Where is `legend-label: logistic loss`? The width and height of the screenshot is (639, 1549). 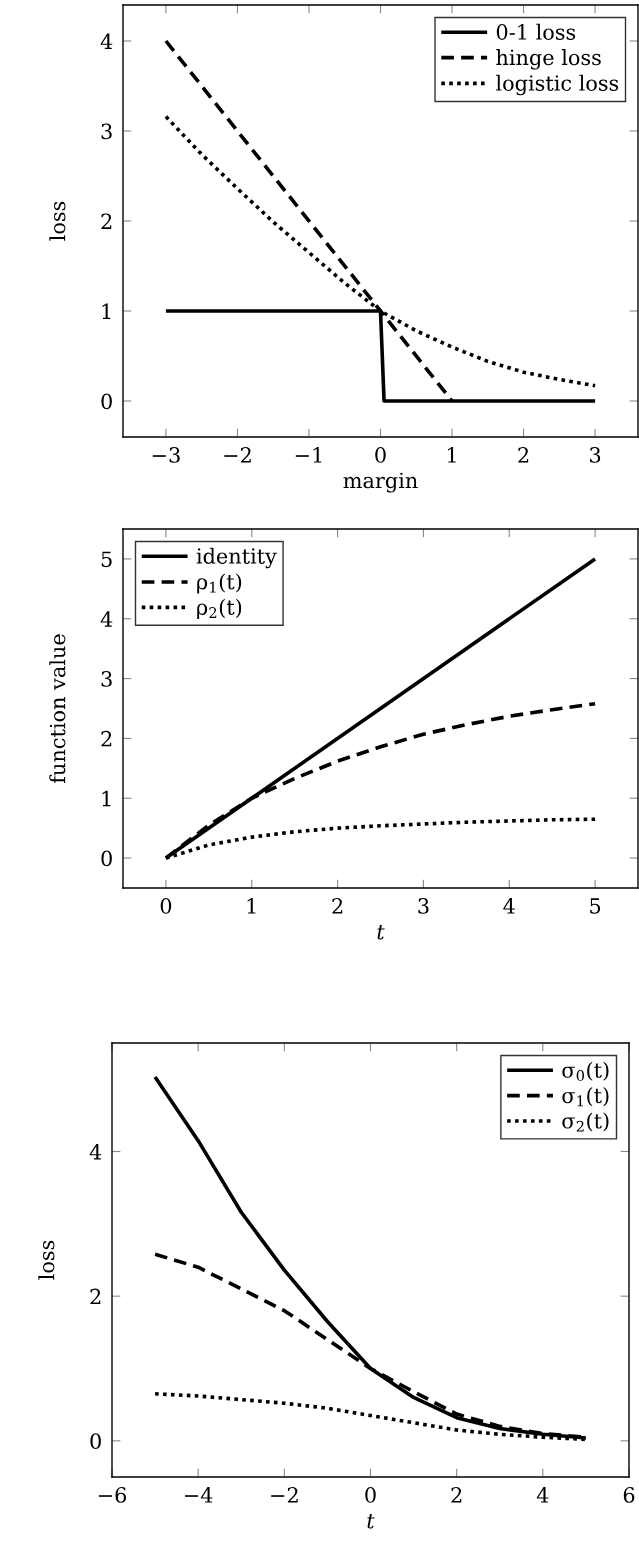 legend-label: logistic loss is located at coordinates (557, 85).